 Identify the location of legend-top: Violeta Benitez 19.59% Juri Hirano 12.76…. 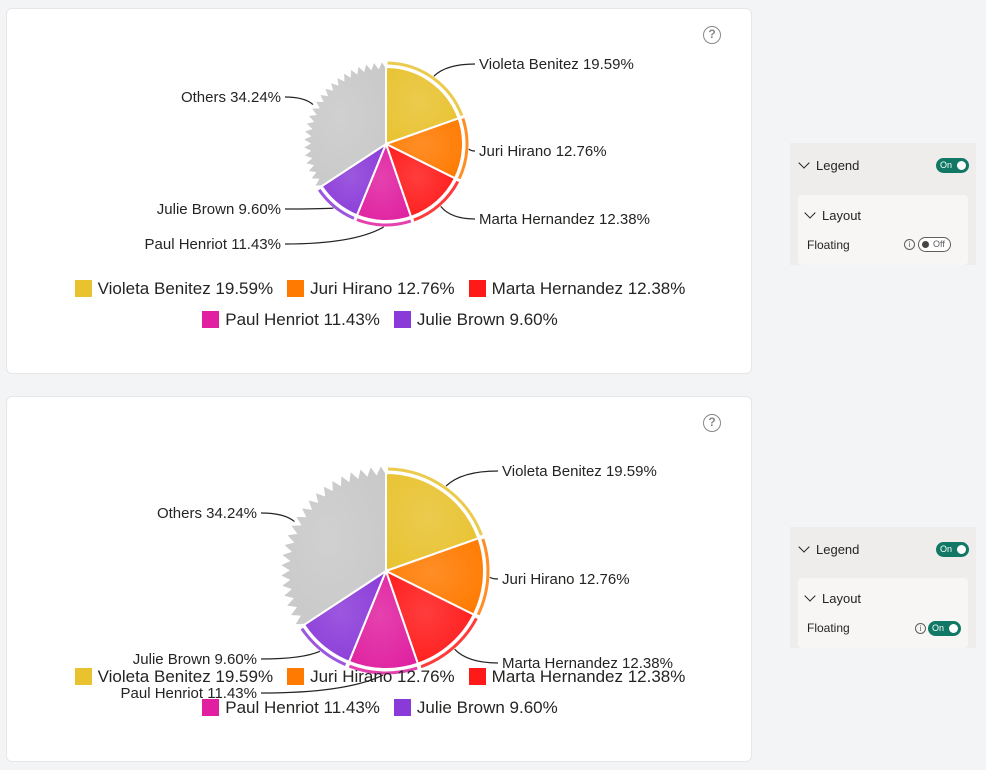
(380, 304).